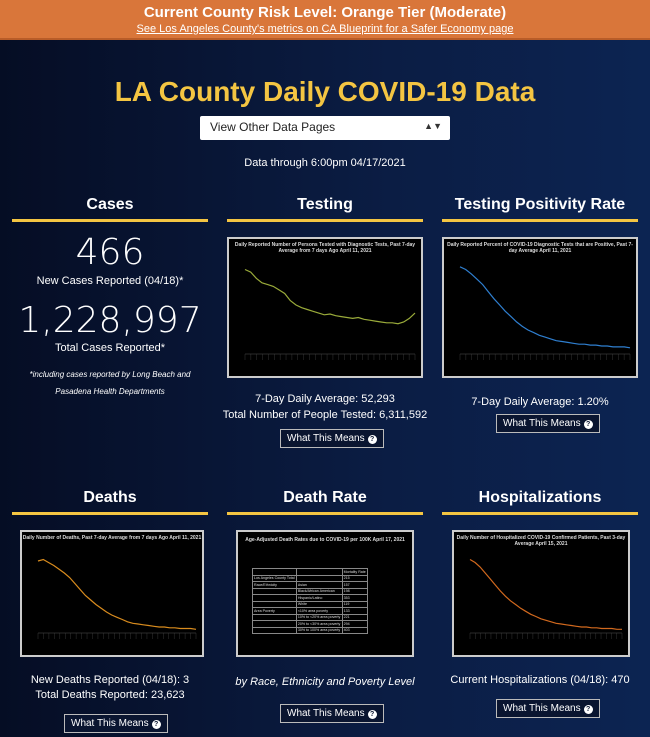 This screenshot has width=650, height=737. I want to click on positivity-what-this-means-button: What This Means?, so click(548, 423).